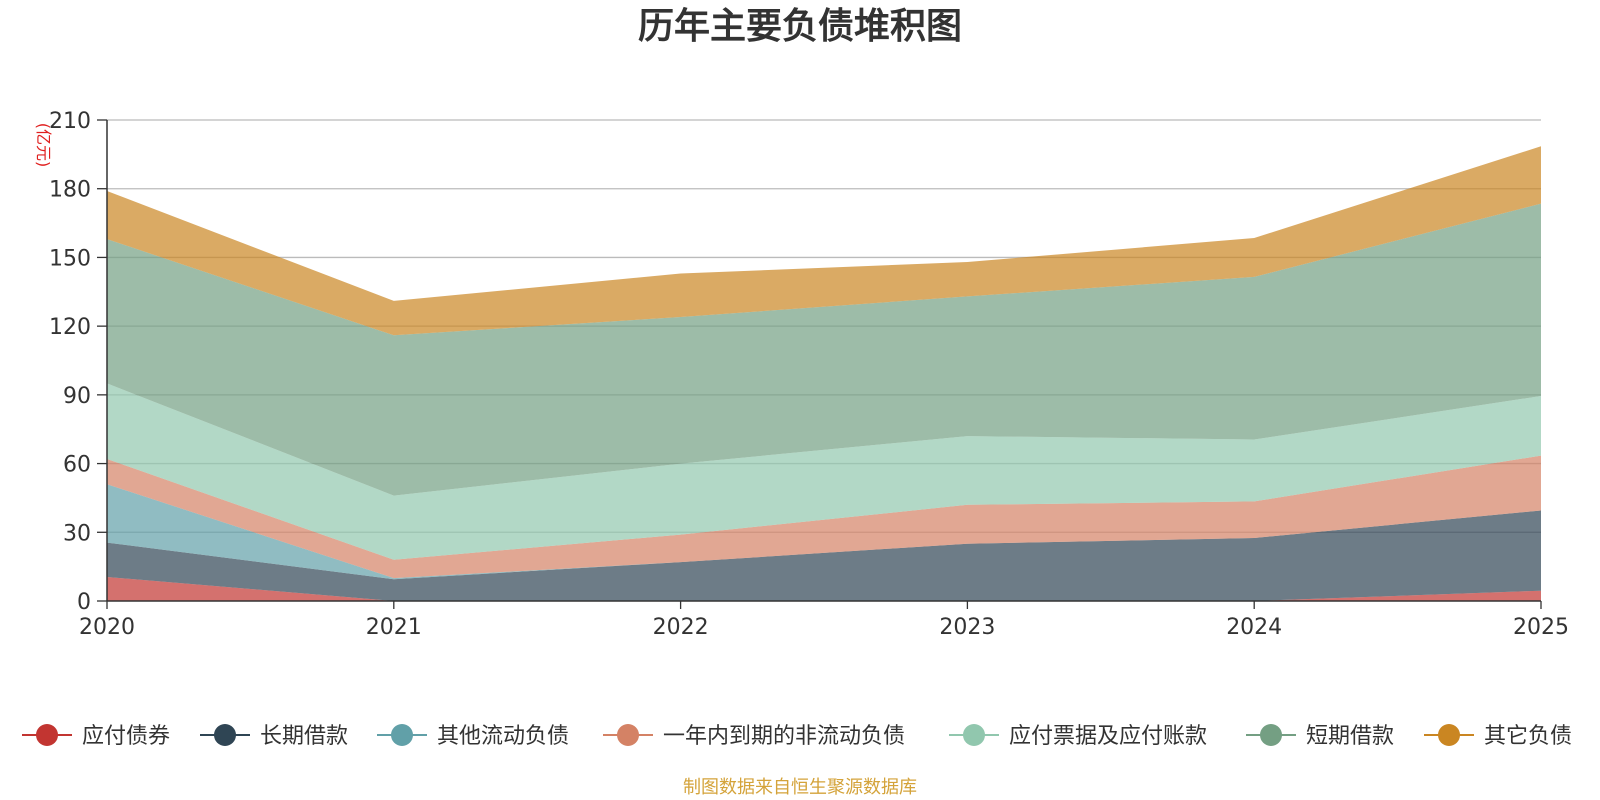 This screenshot has width=1600, height=800. I want to click on legend-item-3: 一年内到期的非流动负债, so click(754, 736).